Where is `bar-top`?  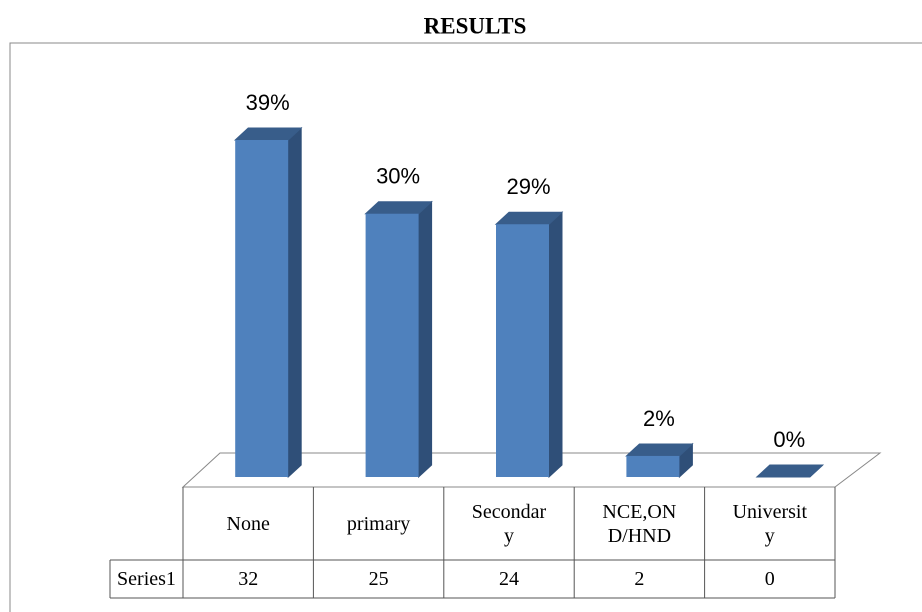 bar-top is located at coordinates (790, 471).